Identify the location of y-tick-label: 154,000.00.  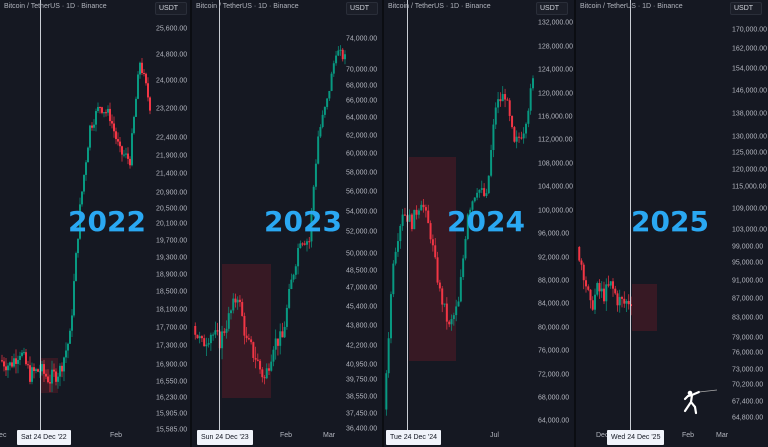
(750, 69).